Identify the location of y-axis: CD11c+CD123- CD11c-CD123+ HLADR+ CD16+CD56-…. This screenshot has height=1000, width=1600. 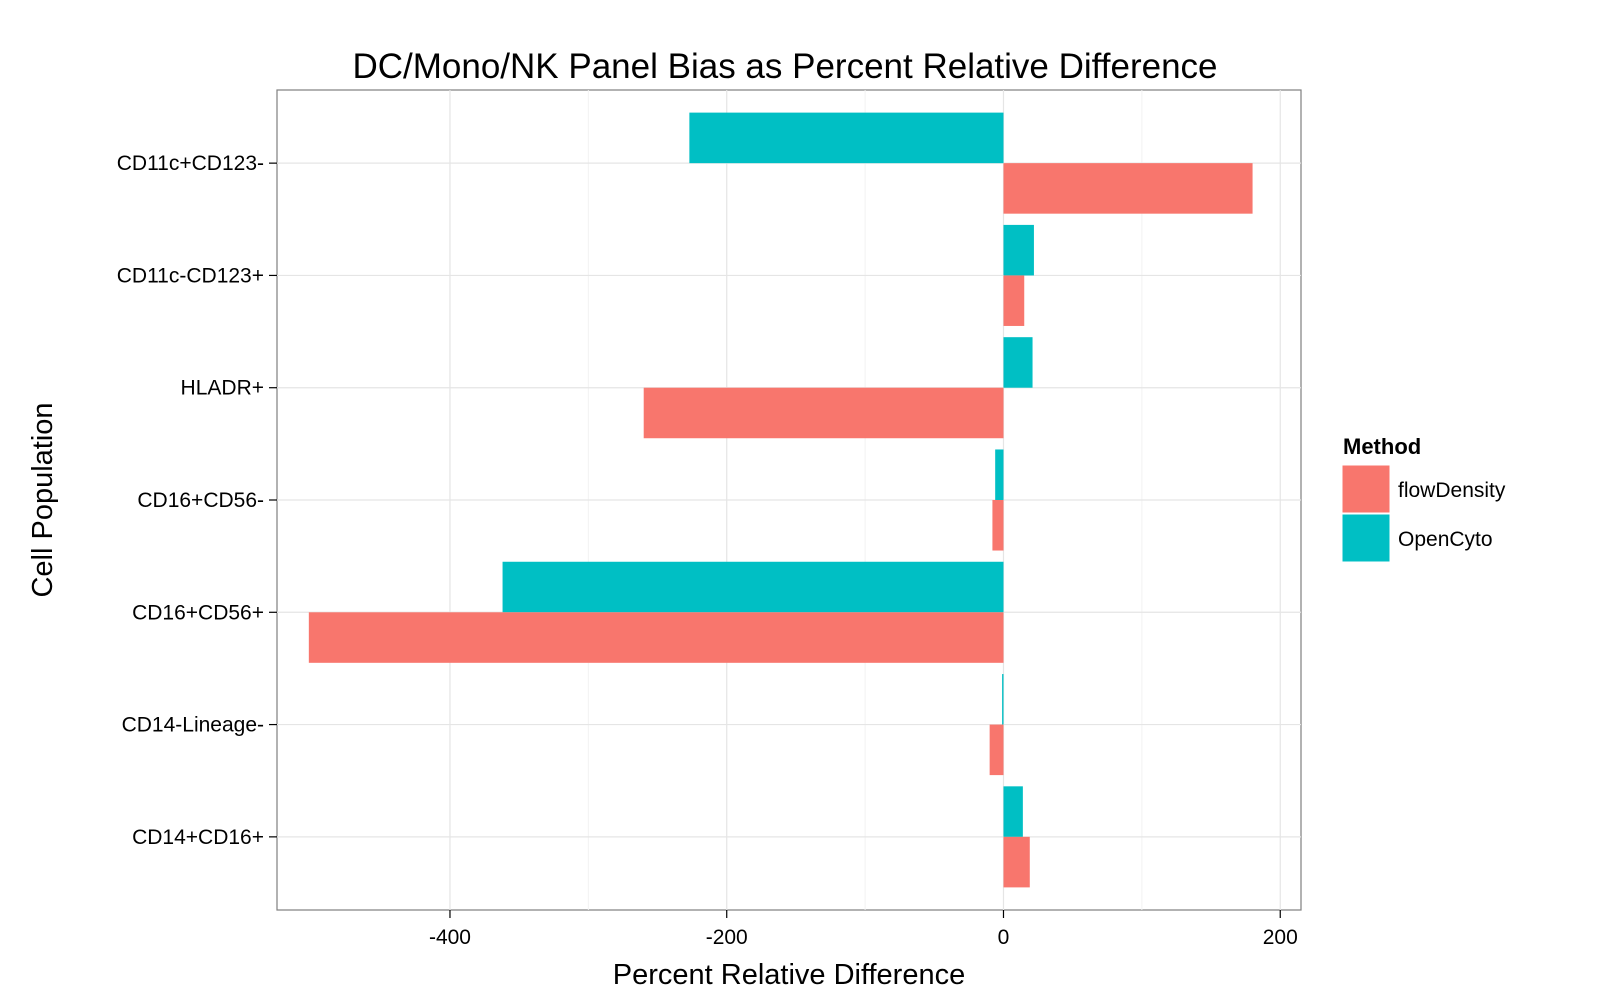
(197, 500).